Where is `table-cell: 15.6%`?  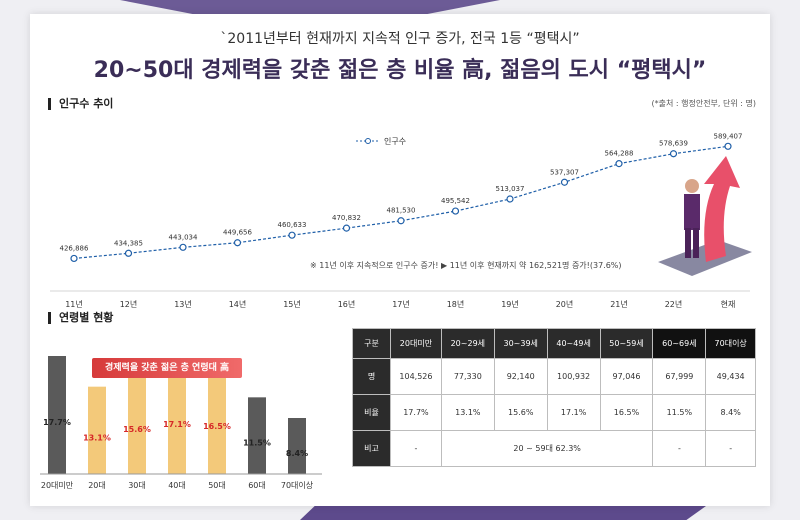 table-cell: 15.6% is located at coordinates (520, 412).